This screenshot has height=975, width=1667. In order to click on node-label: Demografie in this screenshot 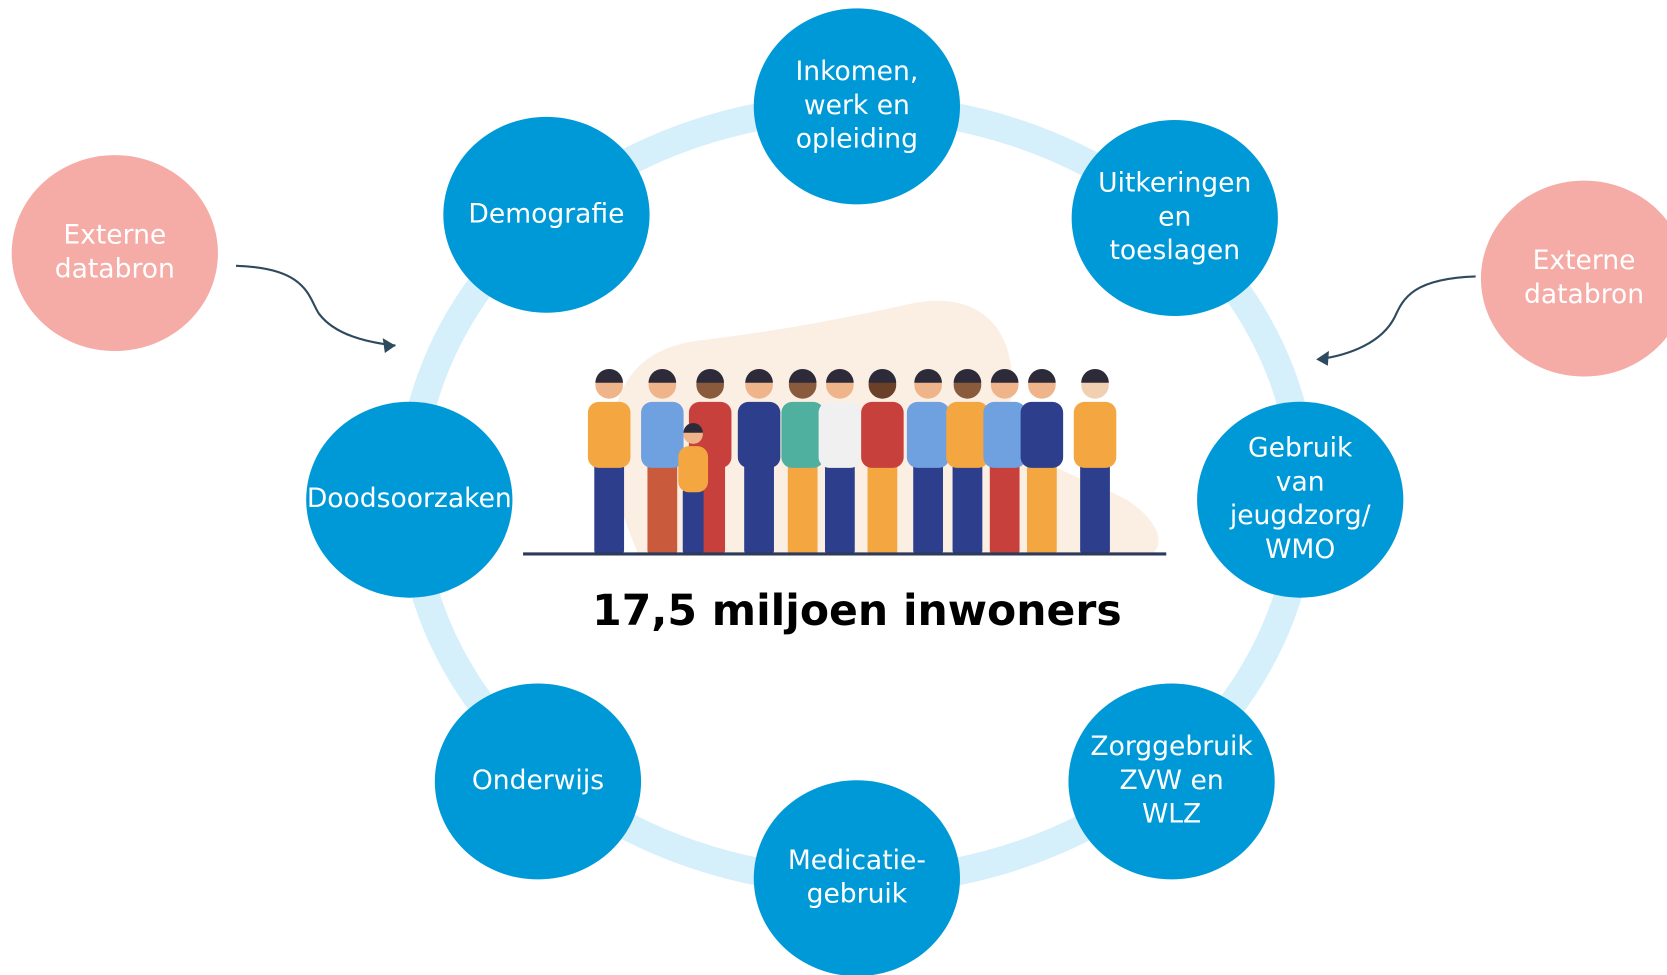, I will do `click(546, 213)`.